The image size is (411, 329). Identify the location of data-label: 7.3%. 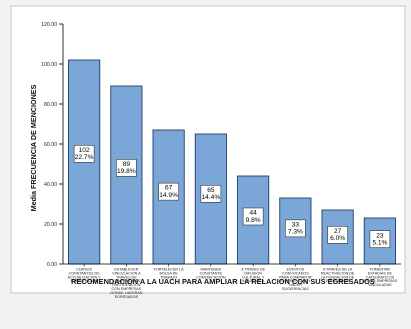
(295, 232).